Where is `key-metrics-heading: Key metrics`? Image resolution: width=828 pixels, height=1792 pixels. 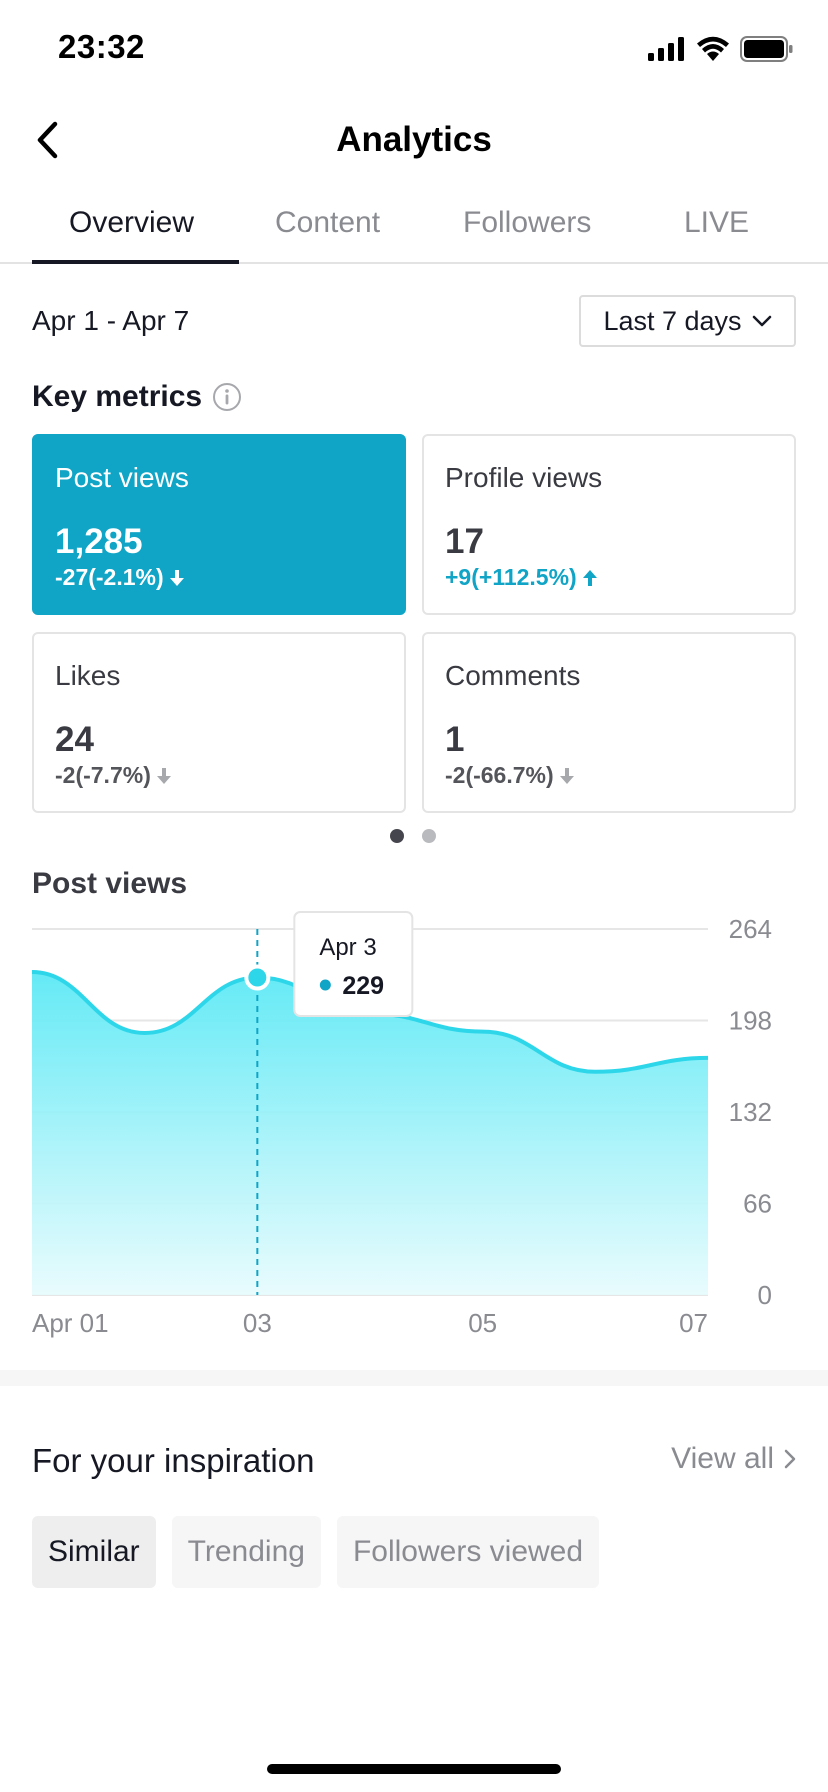 key-metrics-heading: Key metrics is located at coordinates (137, 397).